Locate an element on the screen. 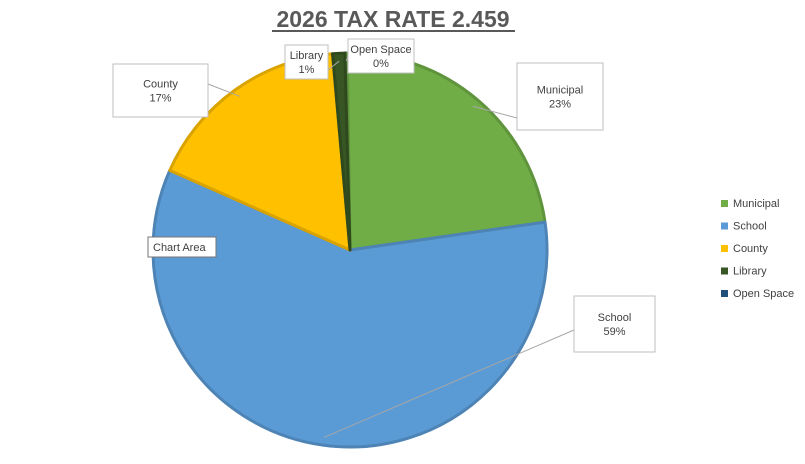 The width and height of the screenshot is (805, 464). callout-box-county is located at coordinates (160, 90).